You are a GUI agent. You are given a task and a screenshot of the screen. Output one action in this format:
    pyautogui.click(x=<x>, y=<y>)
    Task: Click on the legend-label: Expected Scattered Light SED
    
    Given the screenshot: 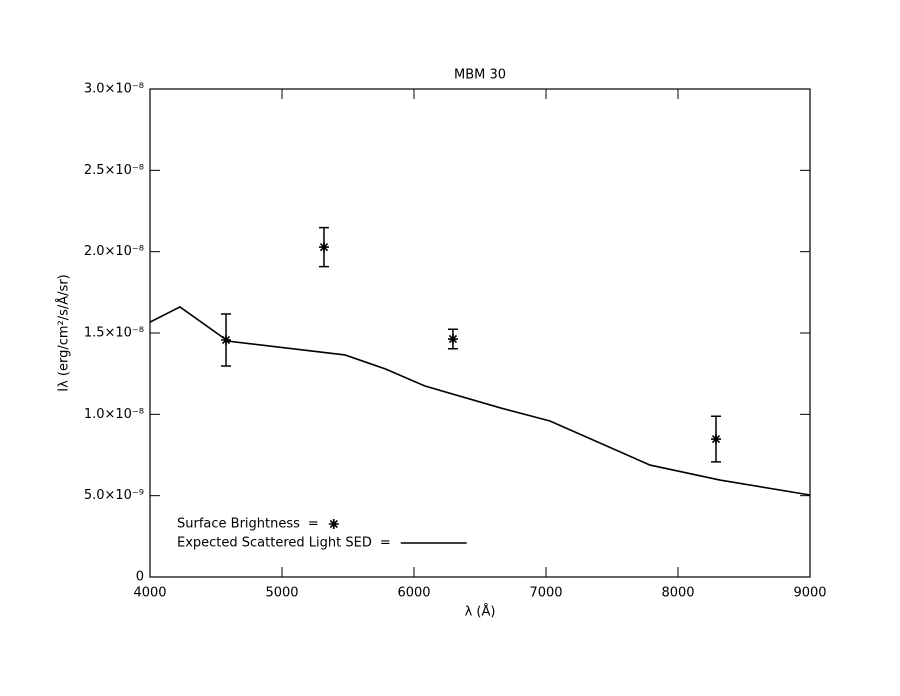 What is the action you would take?
    pyautogui.click(x=274, y=543)
    